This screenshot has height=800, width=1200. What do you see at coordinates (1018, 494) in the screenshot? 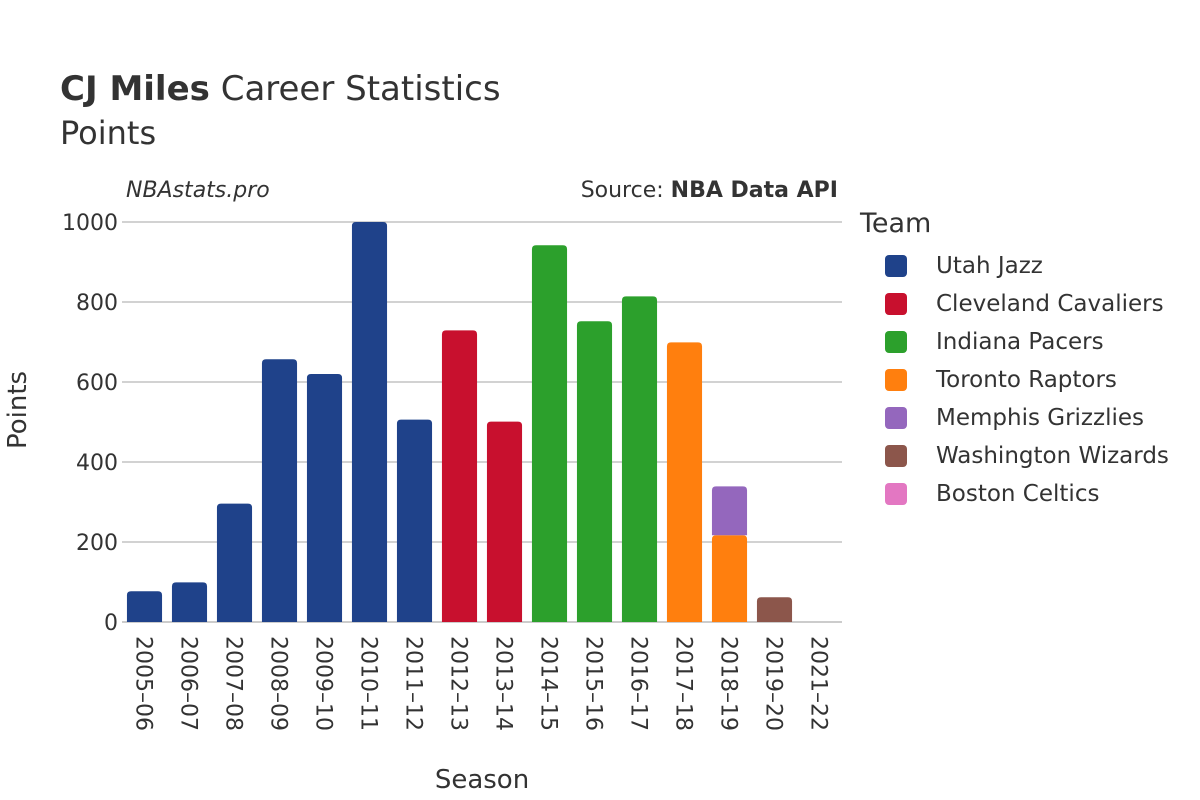
I see `legend-label: Boston Celtics` at bounding box center [1018, 494].